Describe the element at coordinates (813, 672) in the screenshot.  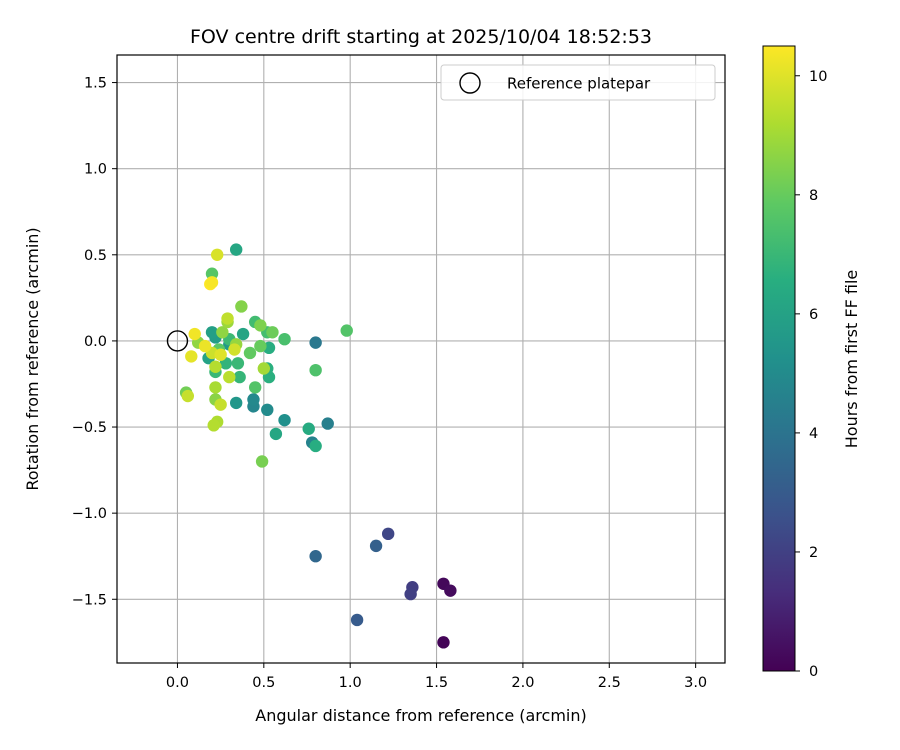
I see `colorbar-tick-label: 0` at that location.